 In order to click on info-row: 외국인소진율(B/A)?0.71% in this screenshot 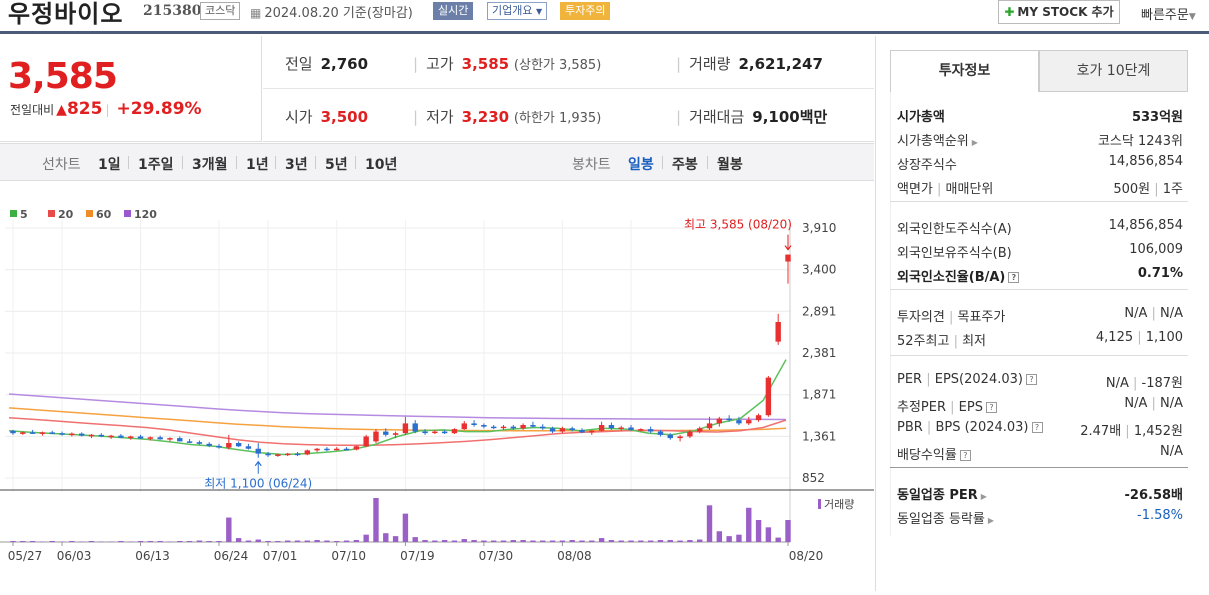, I will do `click(1040, 276)`.